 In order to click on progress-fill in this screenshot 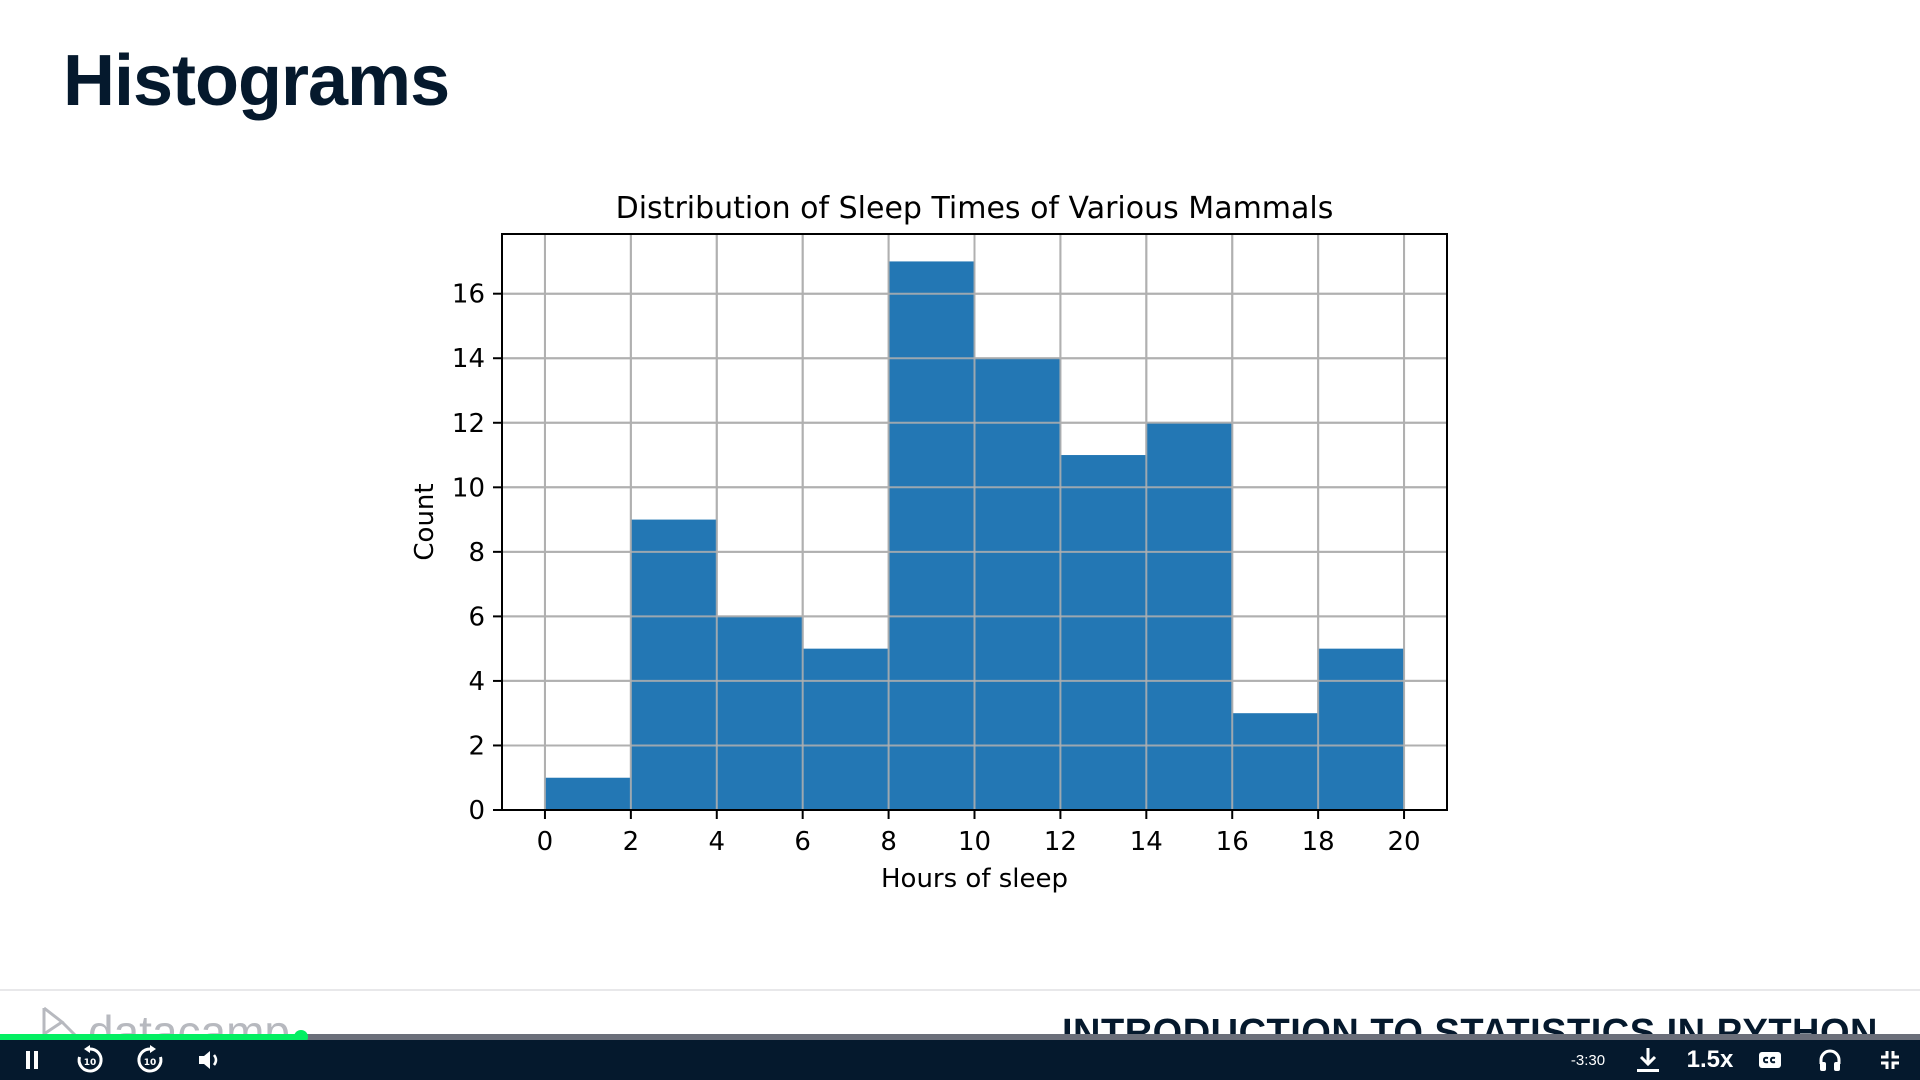, I will do `click(151, 1037)`.